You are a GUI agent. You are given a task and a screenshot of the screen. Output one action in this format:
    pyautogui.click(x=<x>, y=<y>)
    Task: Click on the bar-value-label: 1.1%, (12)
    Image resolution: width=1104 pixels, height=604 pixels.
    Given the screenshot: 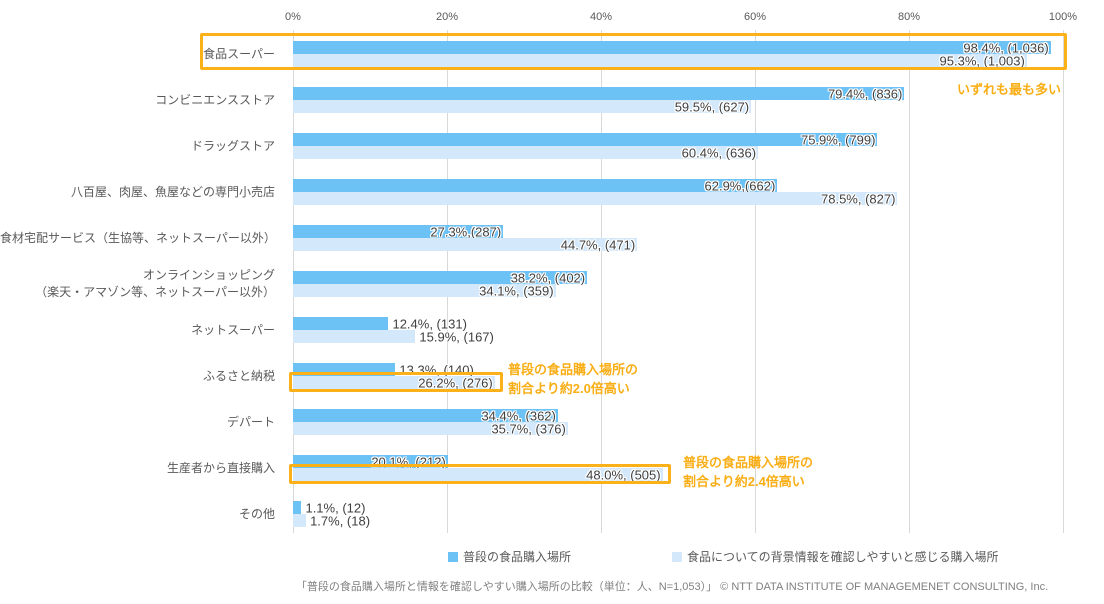 What is the action you would take?
    pyautogui.click(x=335, y=507)
    